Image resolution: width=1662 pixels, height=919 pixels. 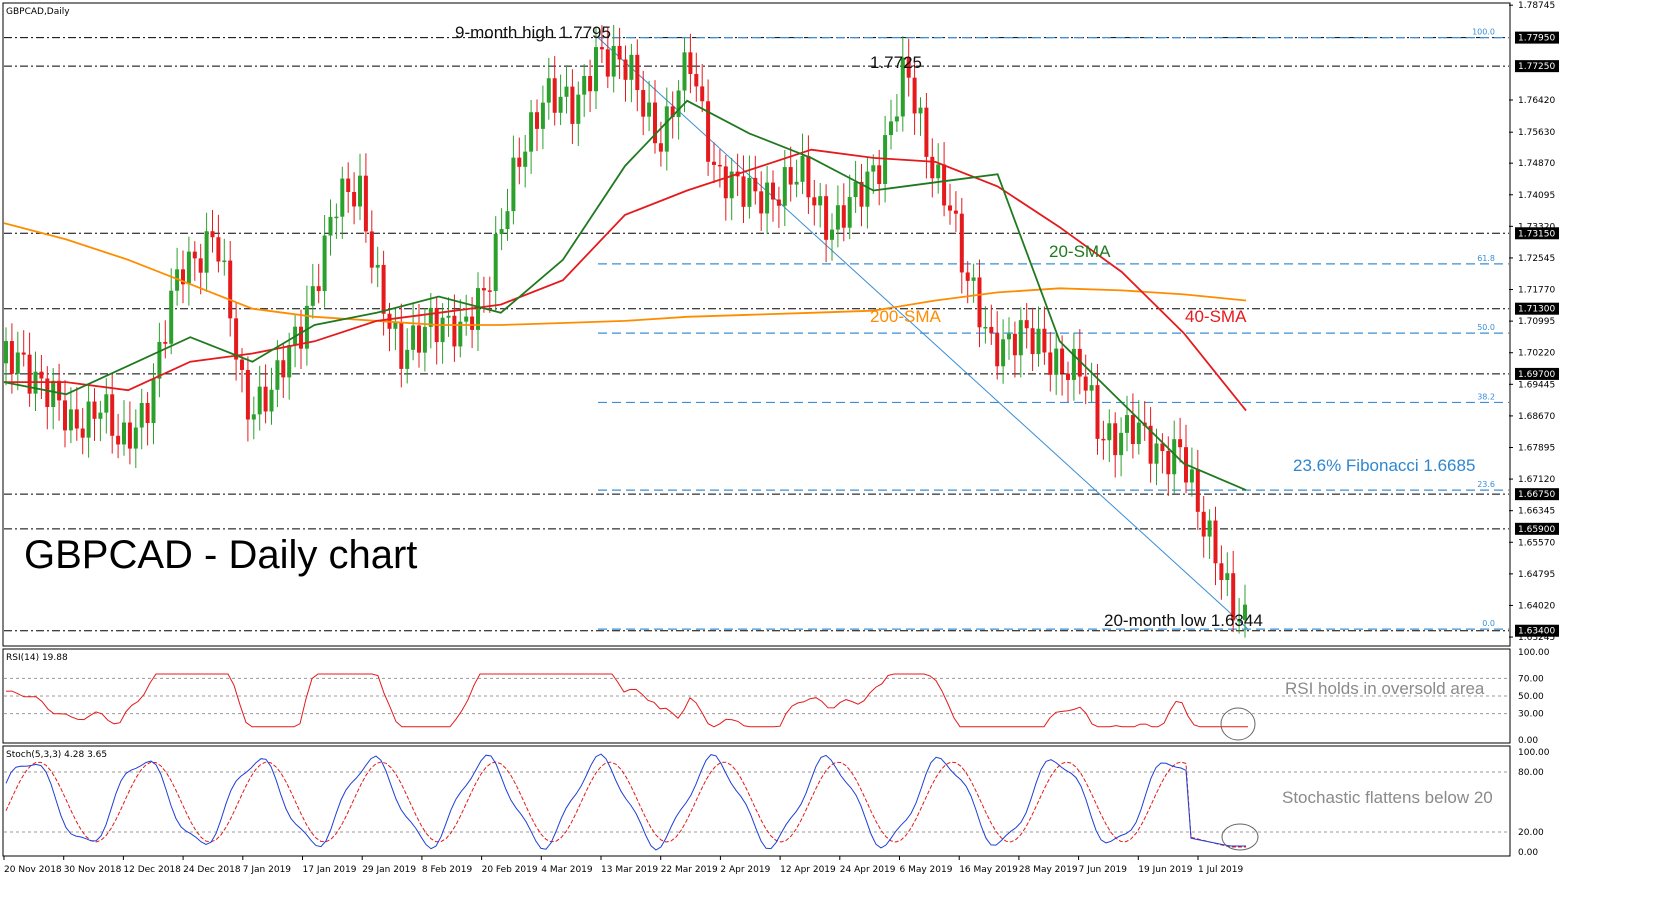 I want to click on stoch-level-label: 20.00, so click(x=1531, y=833).